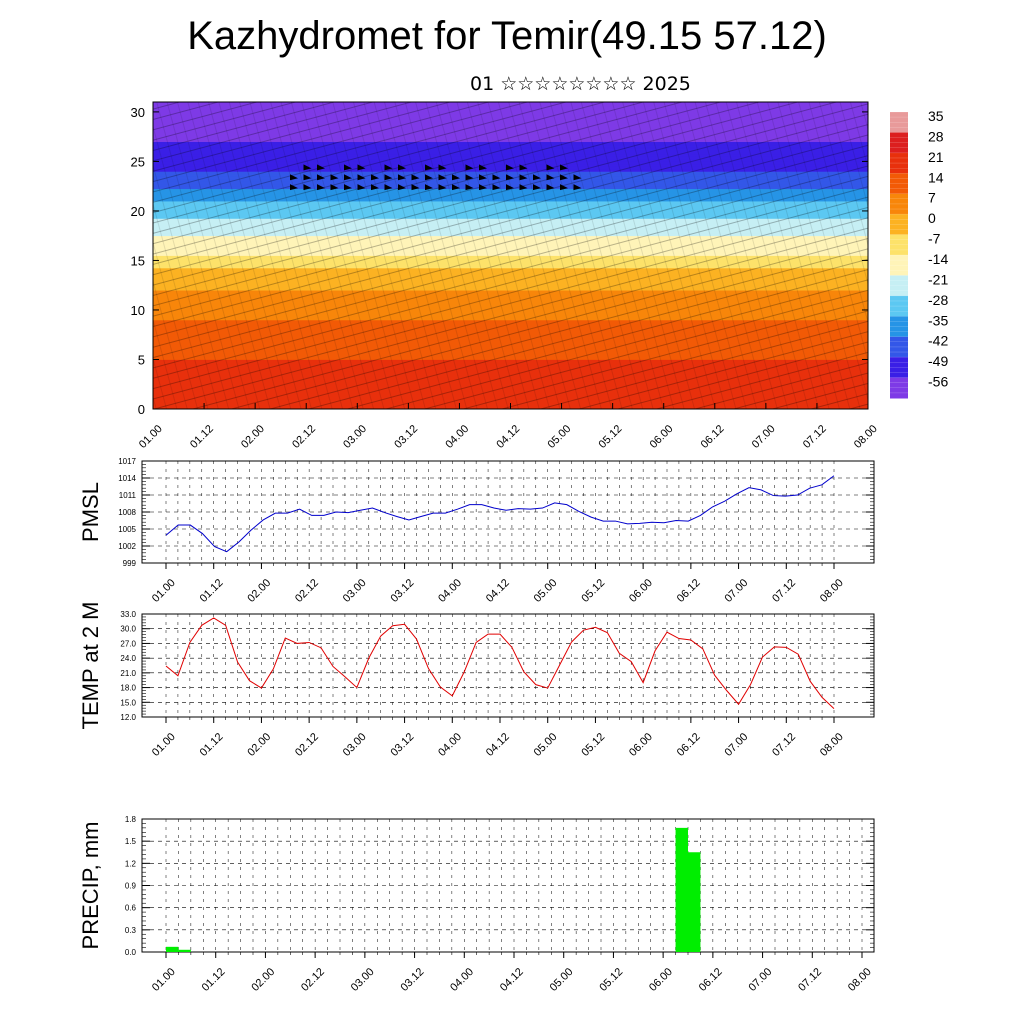 The image size is (1024, 1024). Describe the element at coordinates (507, 36) in the screenshot. I see `page-title: Kazhydromet for Temir(49.15 57.12)` at that location.